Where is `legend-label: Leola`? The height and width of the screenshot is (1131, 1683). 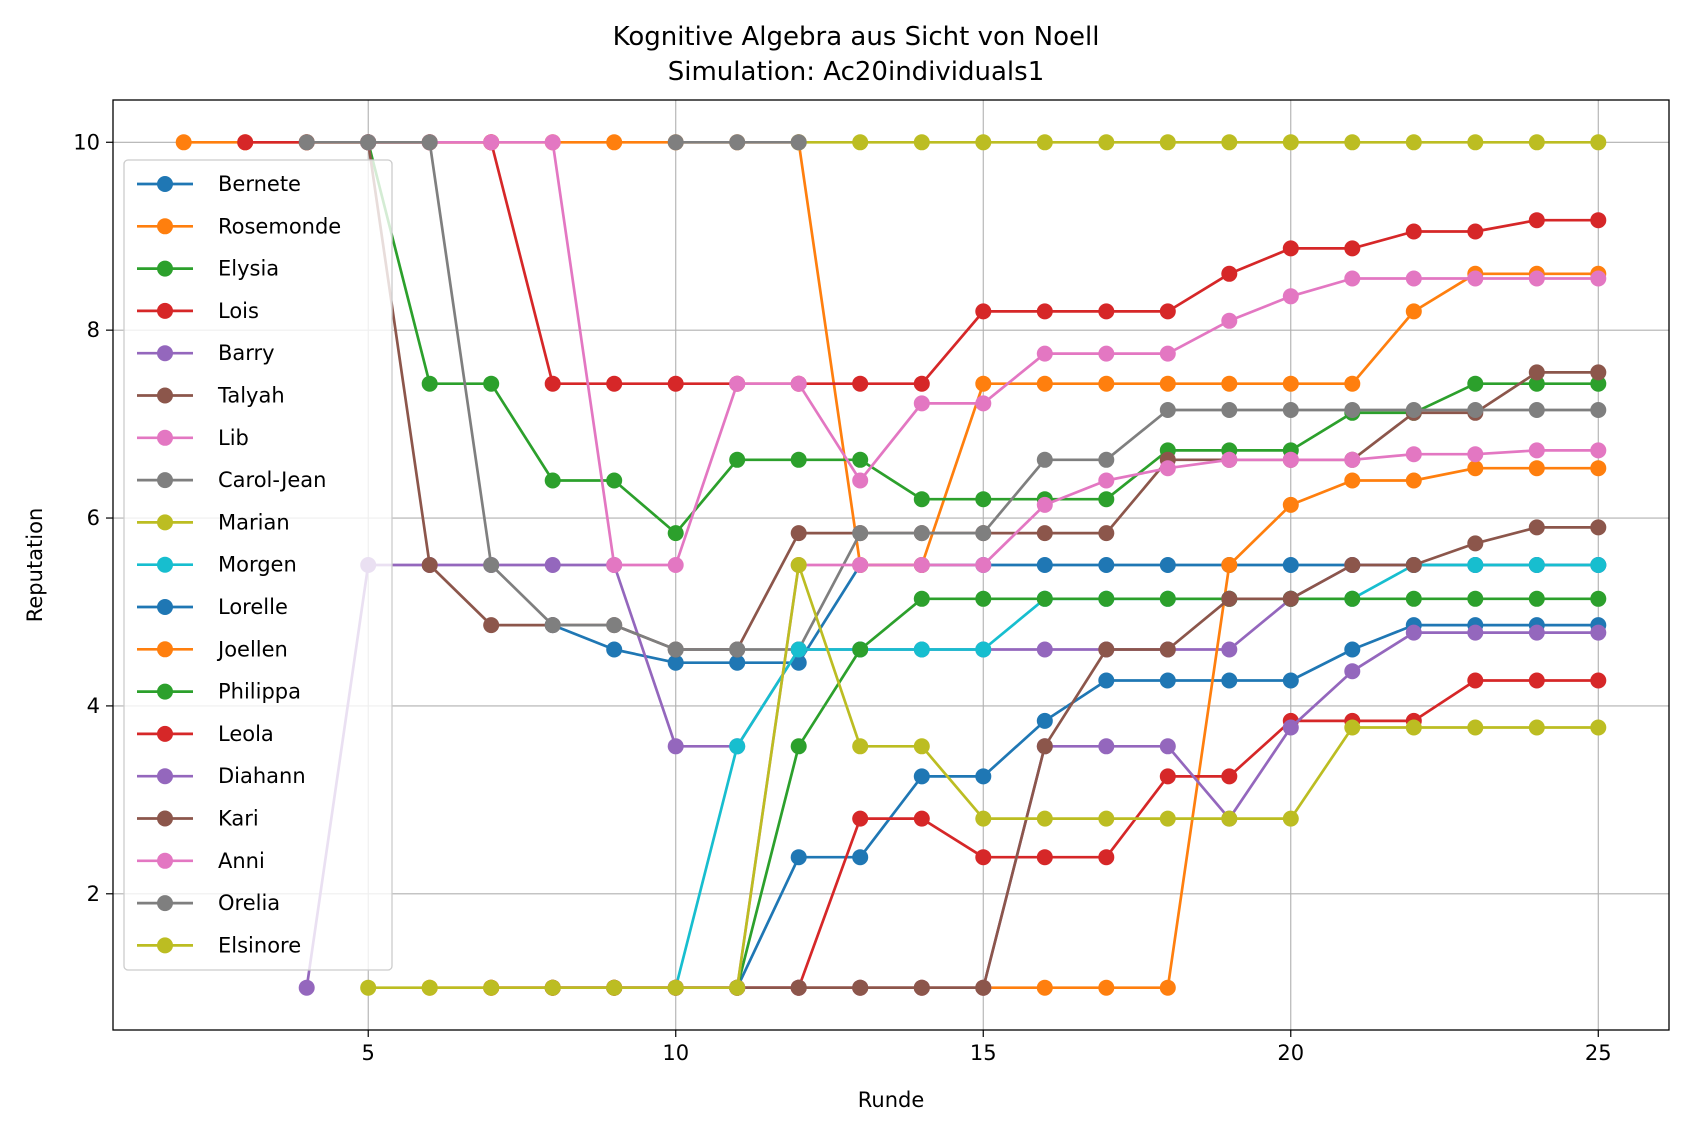
legend-label: Leola is located at coordinates (246, 734).